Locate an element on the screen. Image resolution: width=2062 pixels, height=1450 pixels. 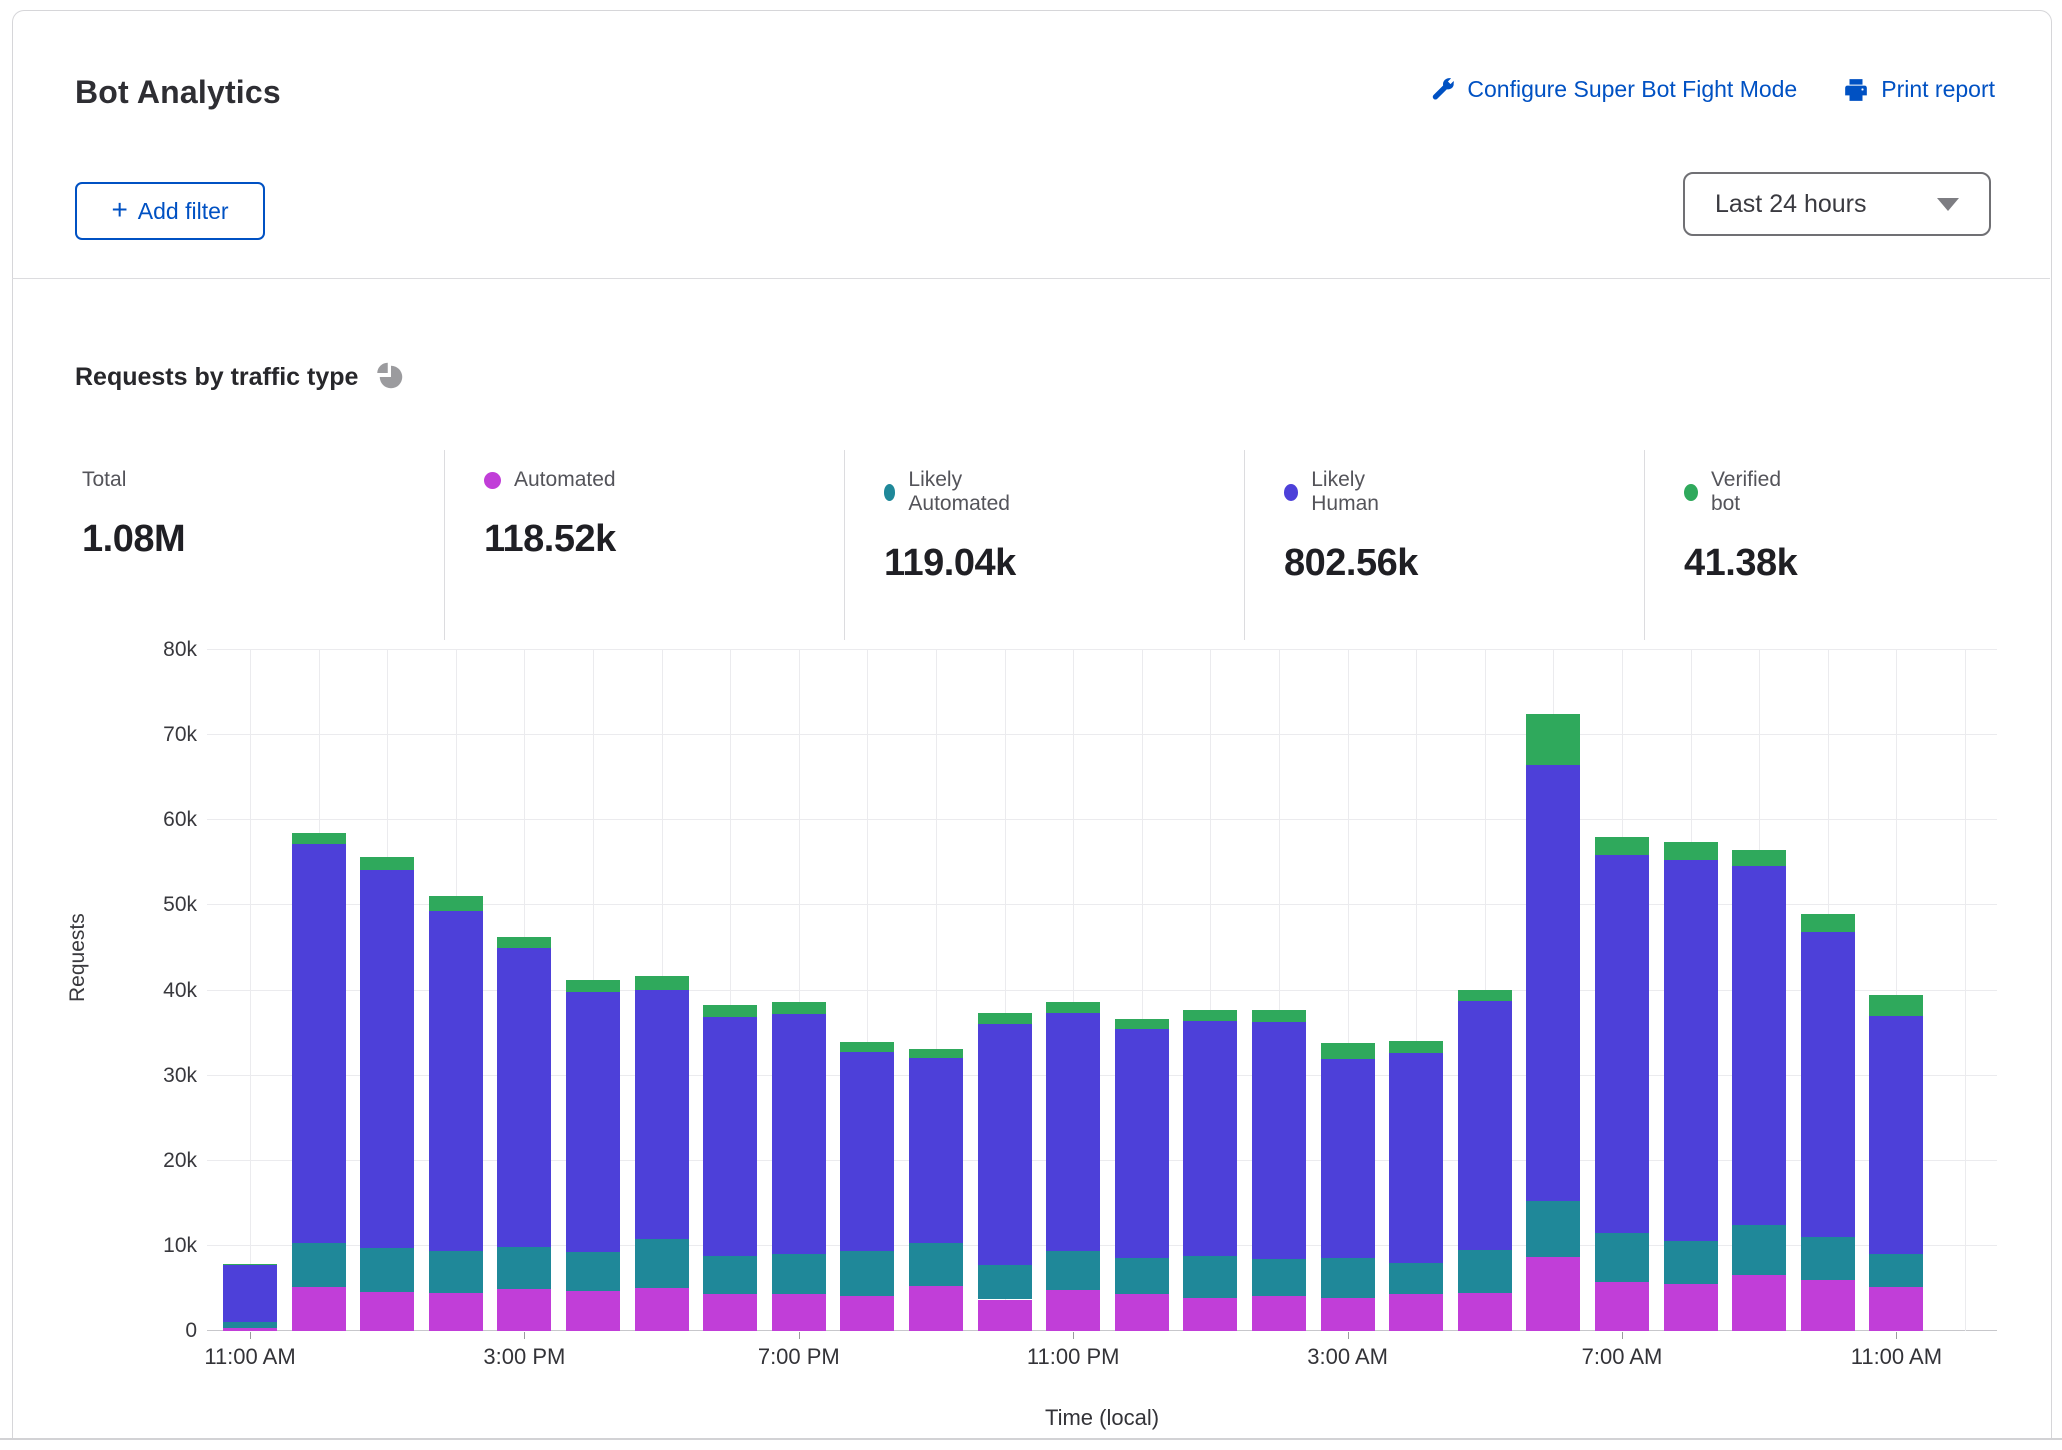
stat-automated: Automated 118.52k is located at coordinates (550, 514).